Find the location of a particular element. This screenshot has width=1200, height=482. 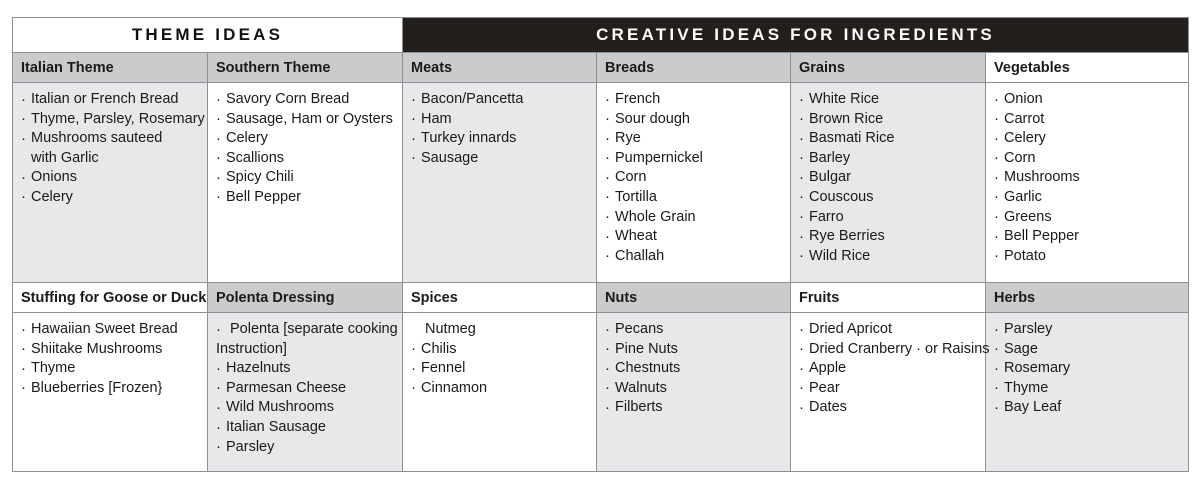

list-item: Pecans is located at coordinates (694, 330).